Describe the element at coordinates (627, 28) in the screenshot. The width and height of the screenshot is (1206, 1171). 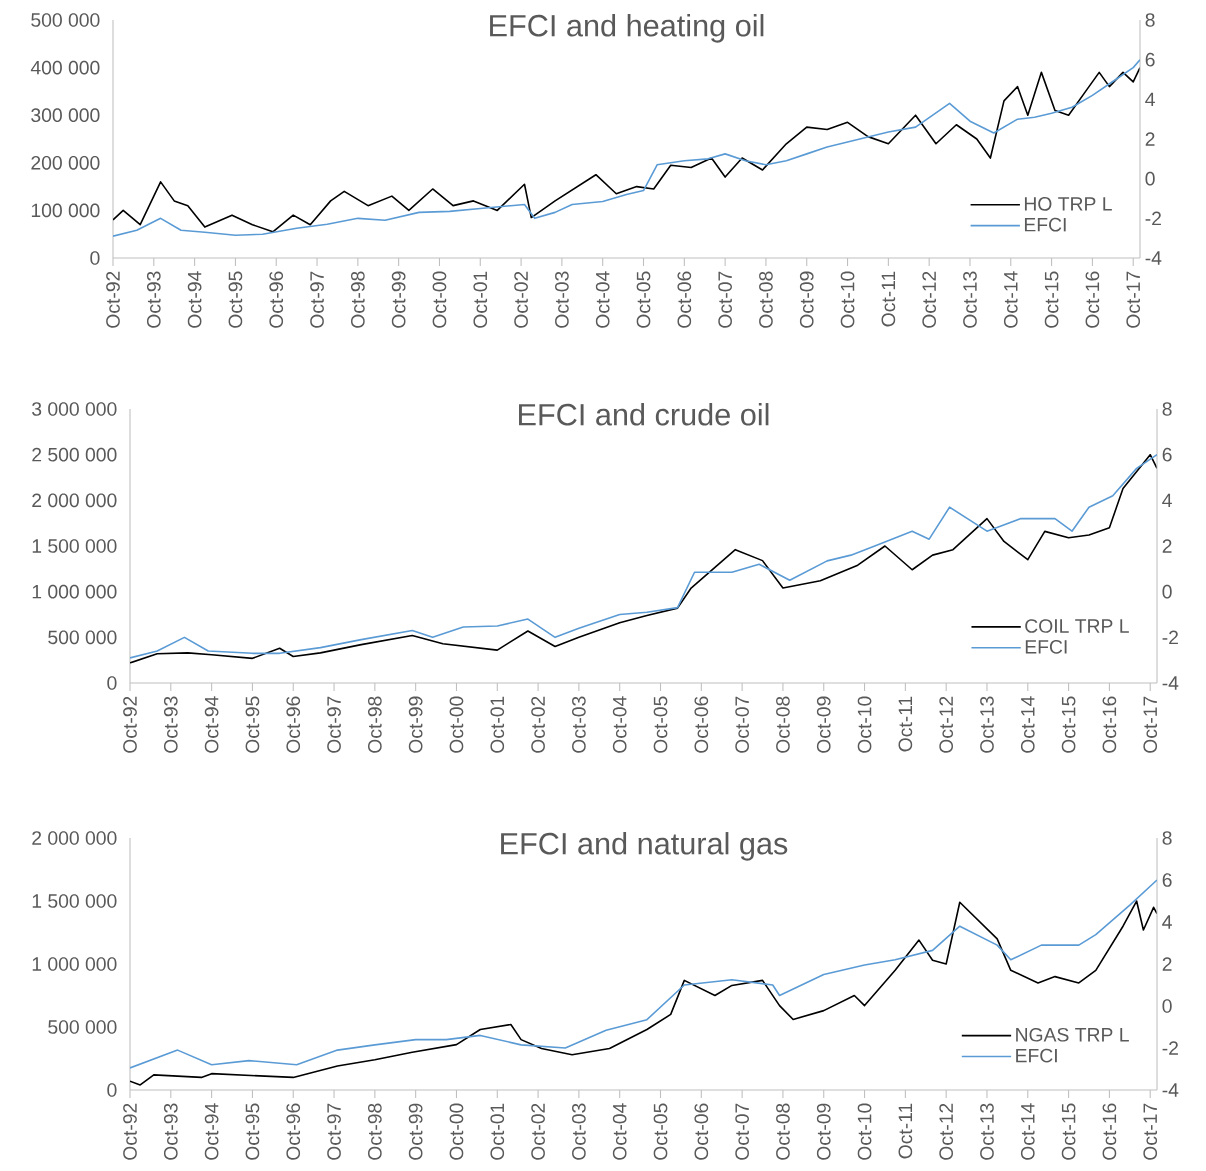
I see `chart-title: EFCI and heating oil` at that location.